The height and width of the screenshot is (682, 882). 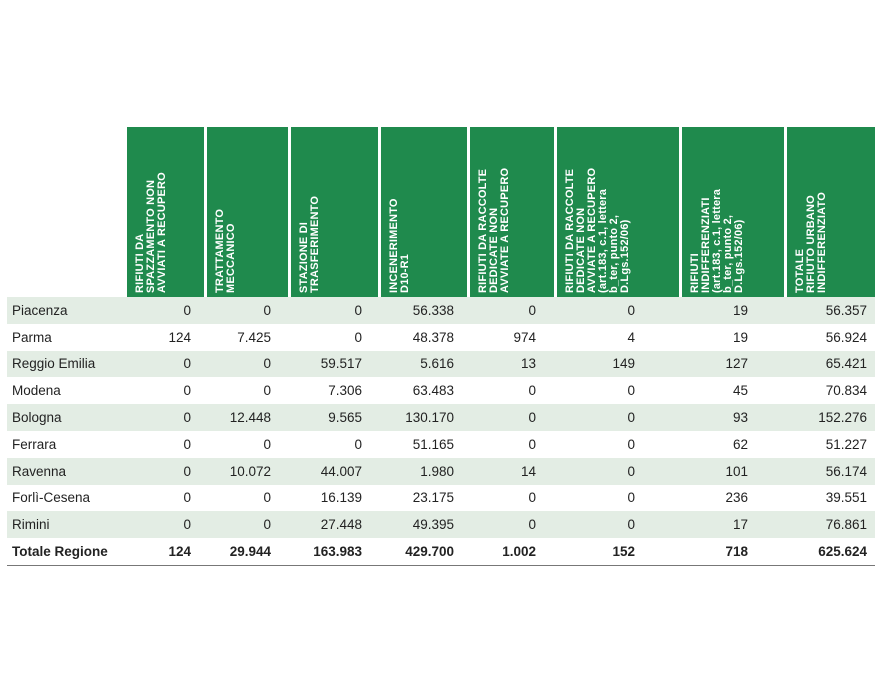 What do you see at coordinates (399, 245) in the screenshot?
I see `column-header-label: INCENERIMENTO D10-R1` at bounding box center [399, 245].